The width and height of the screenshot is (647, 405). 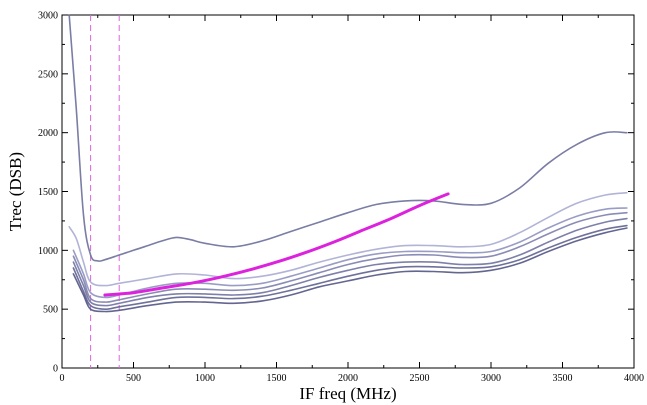 What do you see at coordinates (48, 251) in the screenshot?
I see `y-tick-label: 1000` at bounding box center [48, 251].